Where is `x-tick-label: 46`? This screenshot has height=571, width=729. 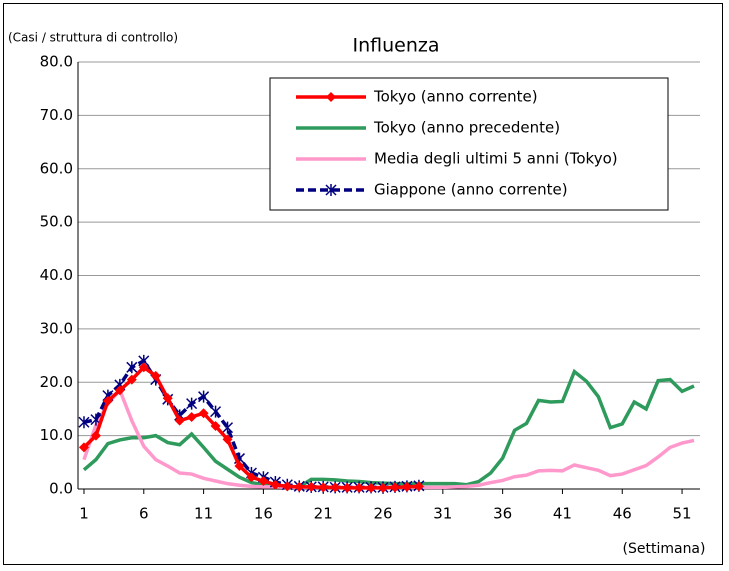
x-tick-label: 46 is located at coordinates (622, 514).